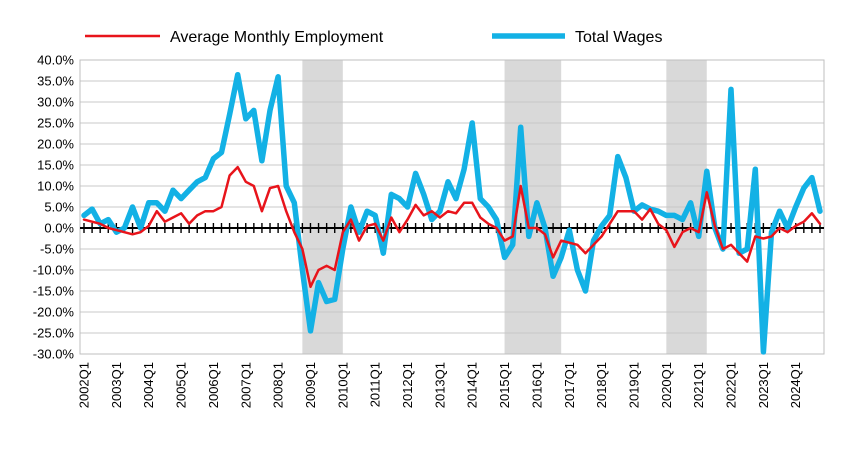 Image resolution: width=850 pixels, height=454 pixels. What do you see at coordinates (278, 385) in the screenshot?
I see `x-tick-label: 2008Q1` at bounding box center [278, 385].